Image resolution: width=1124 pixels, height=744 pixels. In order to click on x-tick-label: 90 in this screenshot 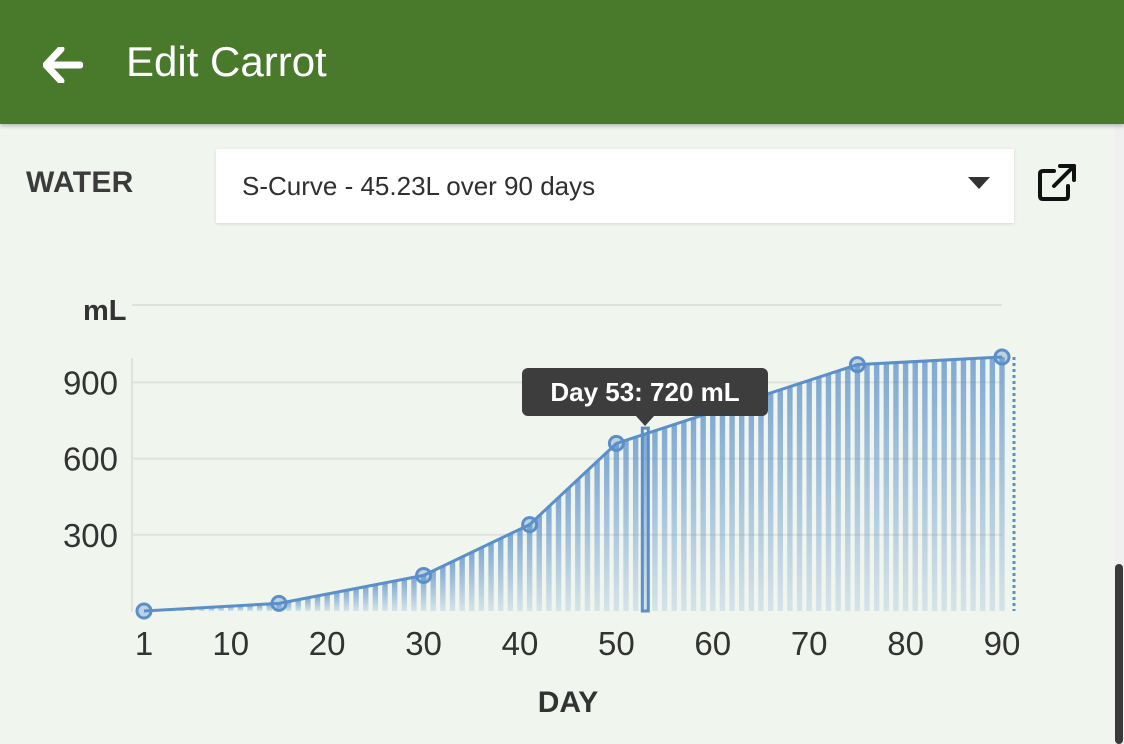, I will do `click(1002, 643)`.